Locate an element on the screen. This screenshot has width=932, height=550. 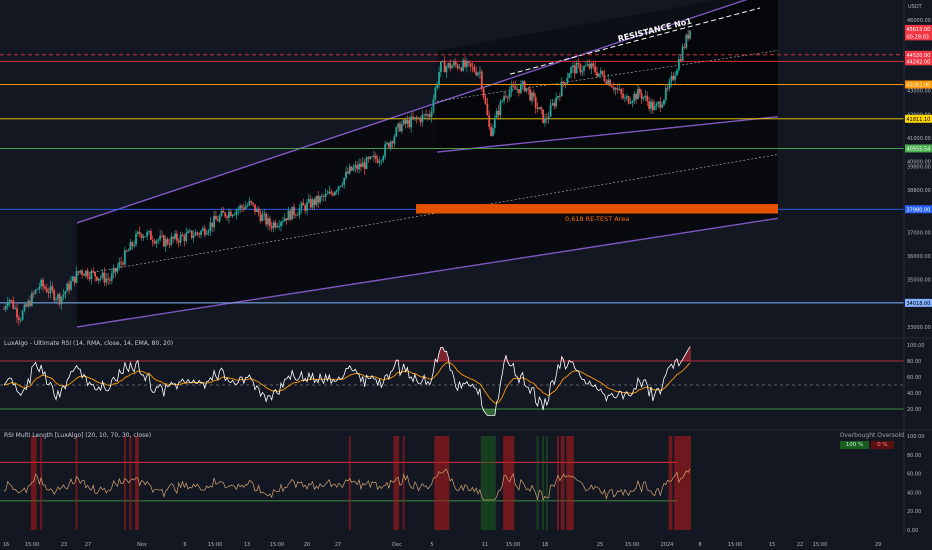
time-tick-label: 2024 is located at coordinates (667, 545).